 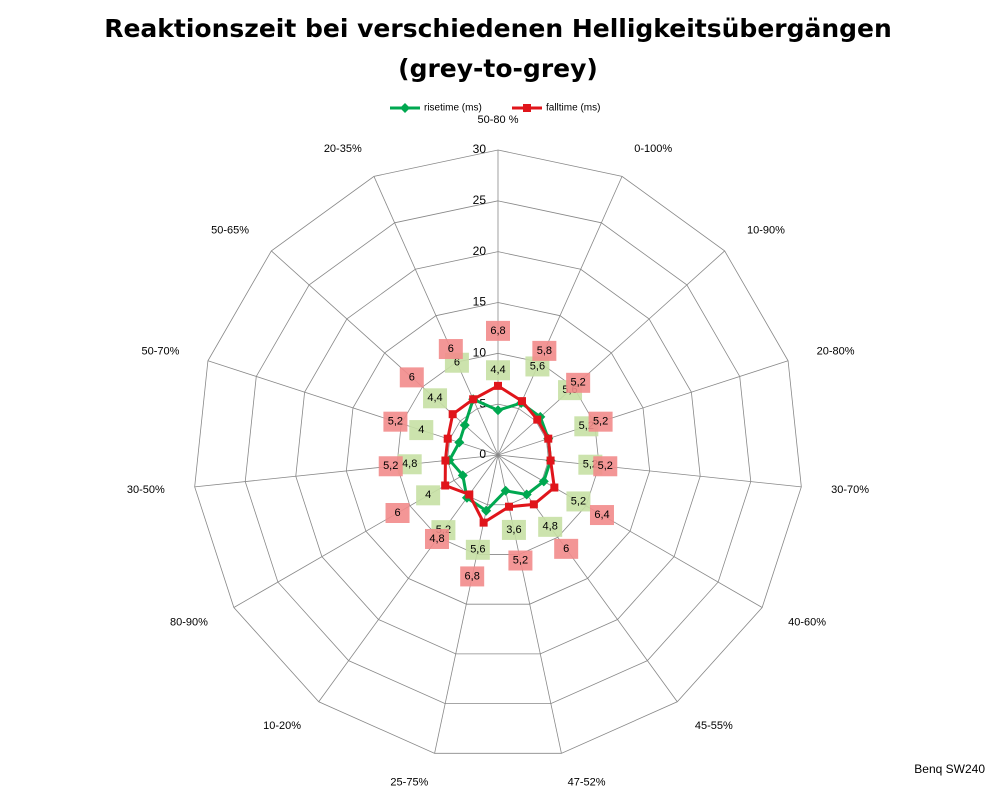 What do you see at coordinates (653, 149) in the screenshot?
I see `category-label: 0-100%` at bounding box center [653, 149].